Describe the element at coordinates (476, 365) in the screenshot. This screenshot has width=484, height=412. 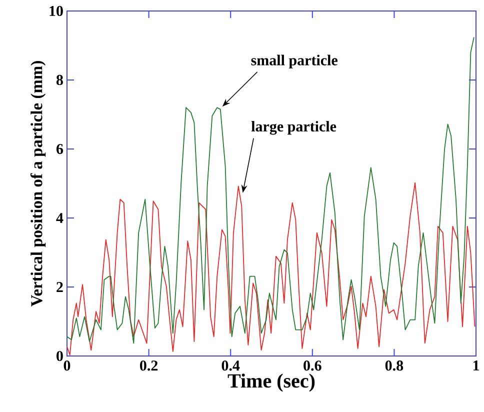
I see `x-tick-label: 1` at that location.